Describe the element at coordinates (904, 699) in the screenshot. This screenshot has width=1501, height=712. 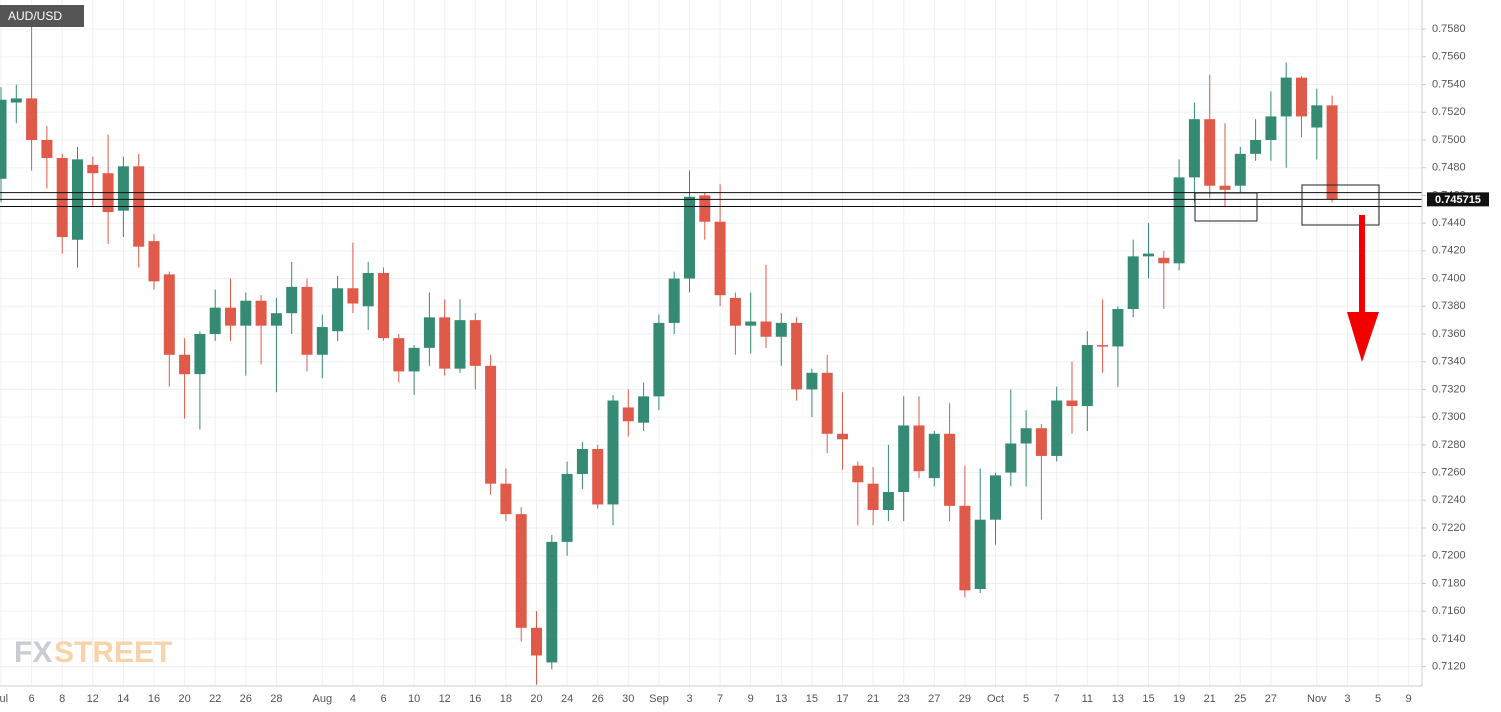
I see `x-tick-label: 23` at that location.